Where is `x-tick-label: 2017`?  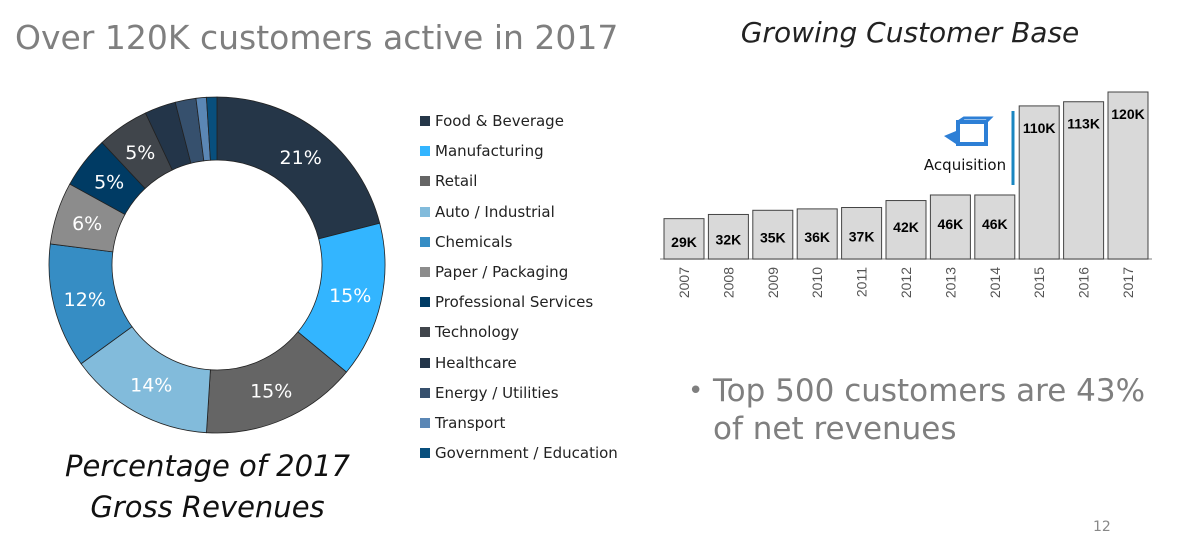 x-tick-label: 2017 is located at coordinates (1128, 282).